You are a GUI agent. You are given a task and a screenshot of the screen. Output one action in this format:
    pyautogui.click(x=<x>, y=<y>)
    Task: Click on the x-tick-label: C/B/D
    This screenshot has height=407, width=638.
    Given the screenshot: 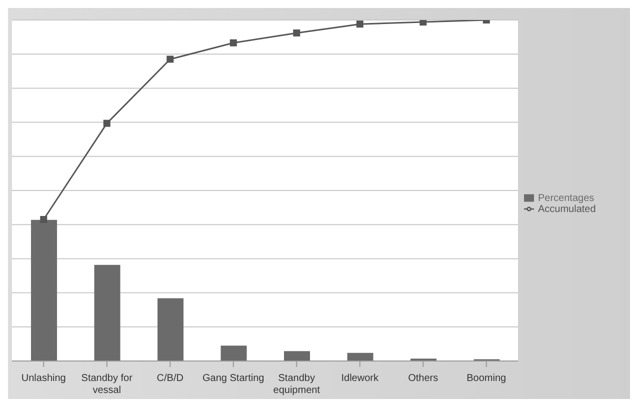 What is the action you would take?
    pyautogui.click(x=170, y=378)
    